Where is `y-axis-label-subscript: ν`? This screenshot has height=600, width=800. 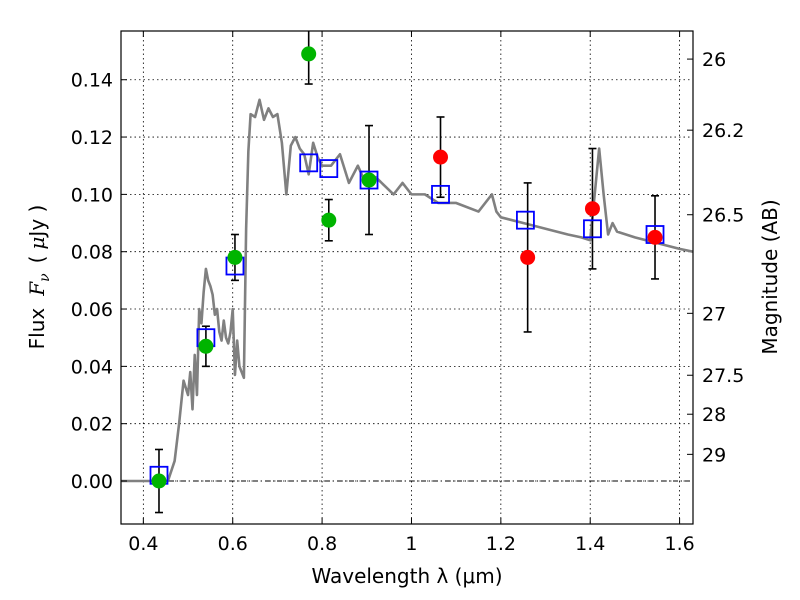 y-axis-label-subscript: ν is located at coordinates (45, 277).